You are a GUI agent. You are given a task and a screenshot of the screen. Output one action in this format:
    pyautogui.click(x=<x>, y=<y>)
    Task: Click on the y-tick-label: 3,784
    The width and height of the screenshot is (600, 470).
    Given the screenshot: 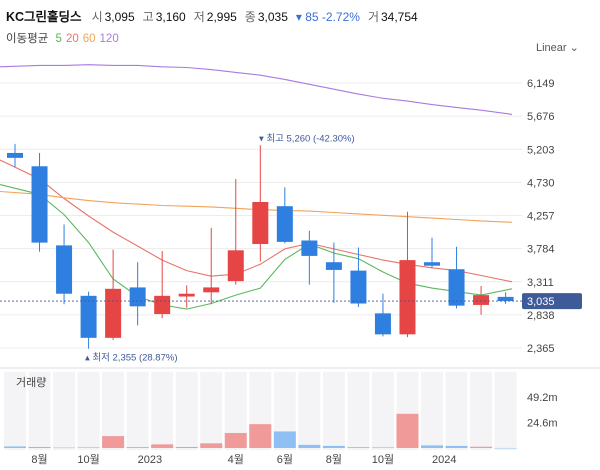 What is the action you would take?
    pyautogui.click(x=541, y=250)
    